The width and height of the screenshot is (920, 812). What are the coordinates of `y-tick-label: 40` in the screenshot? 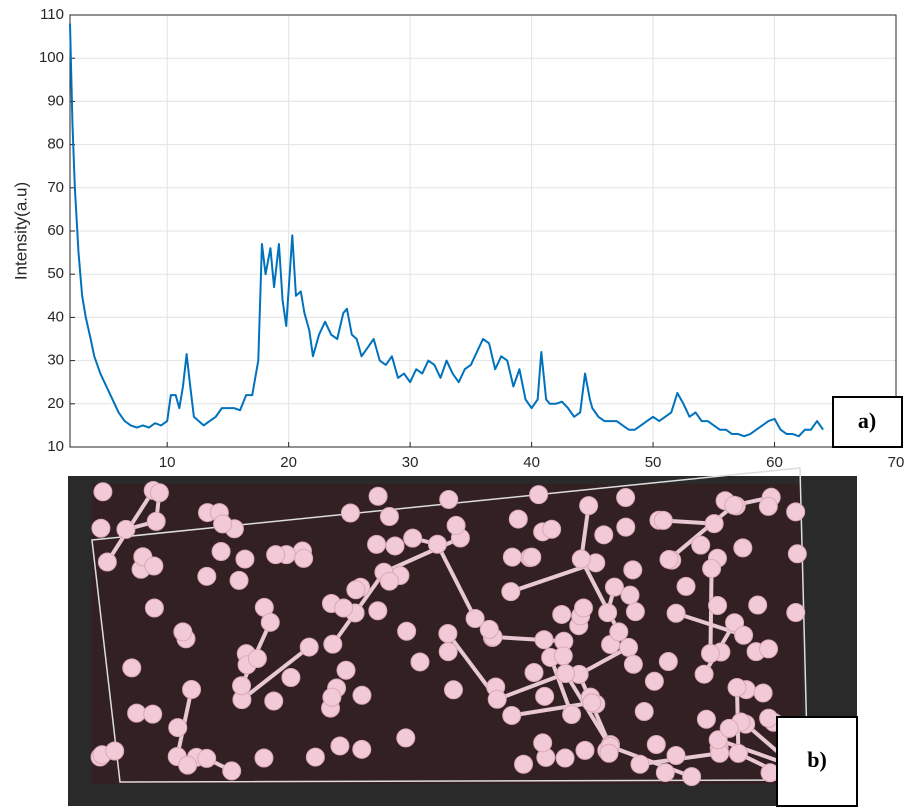 It's located at (55, 316).